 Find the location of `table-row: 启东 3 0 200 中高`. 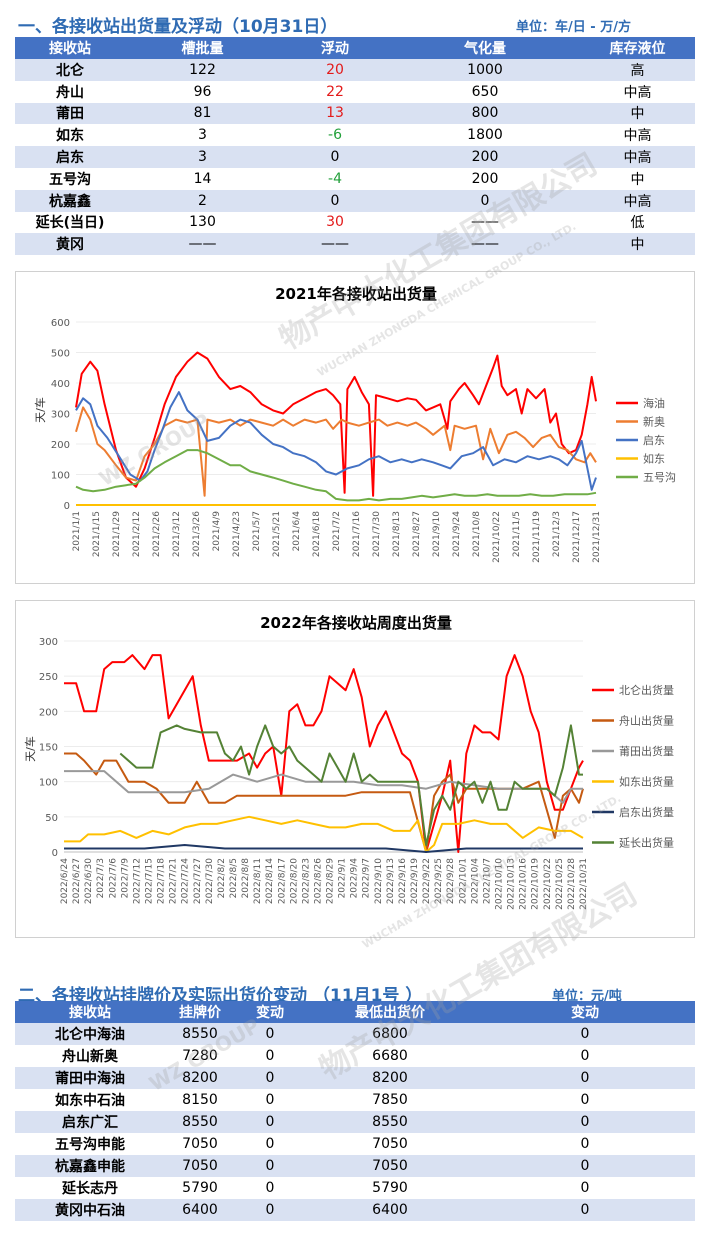

table-row: 启东 3 0 200 中高 is located at coordinates (355, 157).